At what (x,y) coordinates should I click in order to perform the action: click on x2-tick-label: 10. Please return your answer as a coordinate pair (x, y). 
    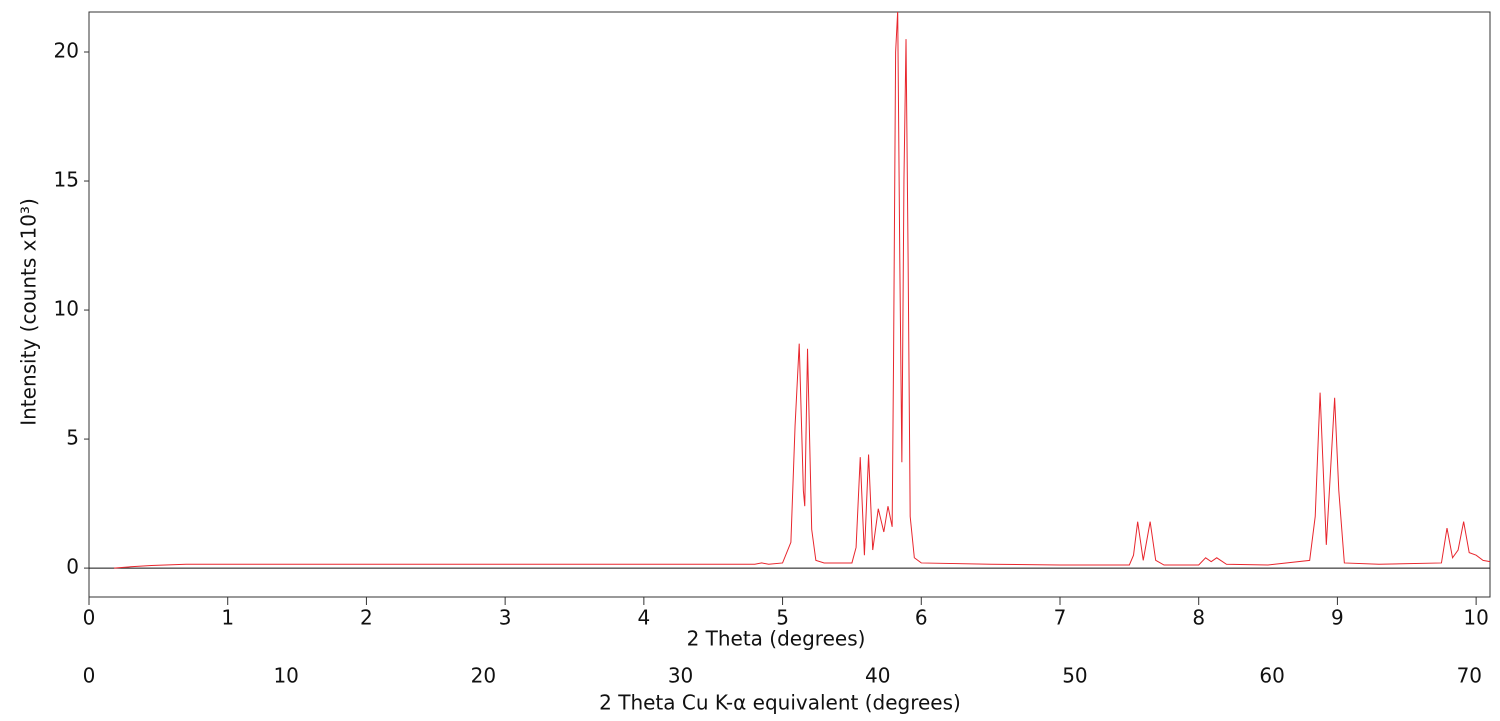
    Looking at the image, I should click on (285, 676).